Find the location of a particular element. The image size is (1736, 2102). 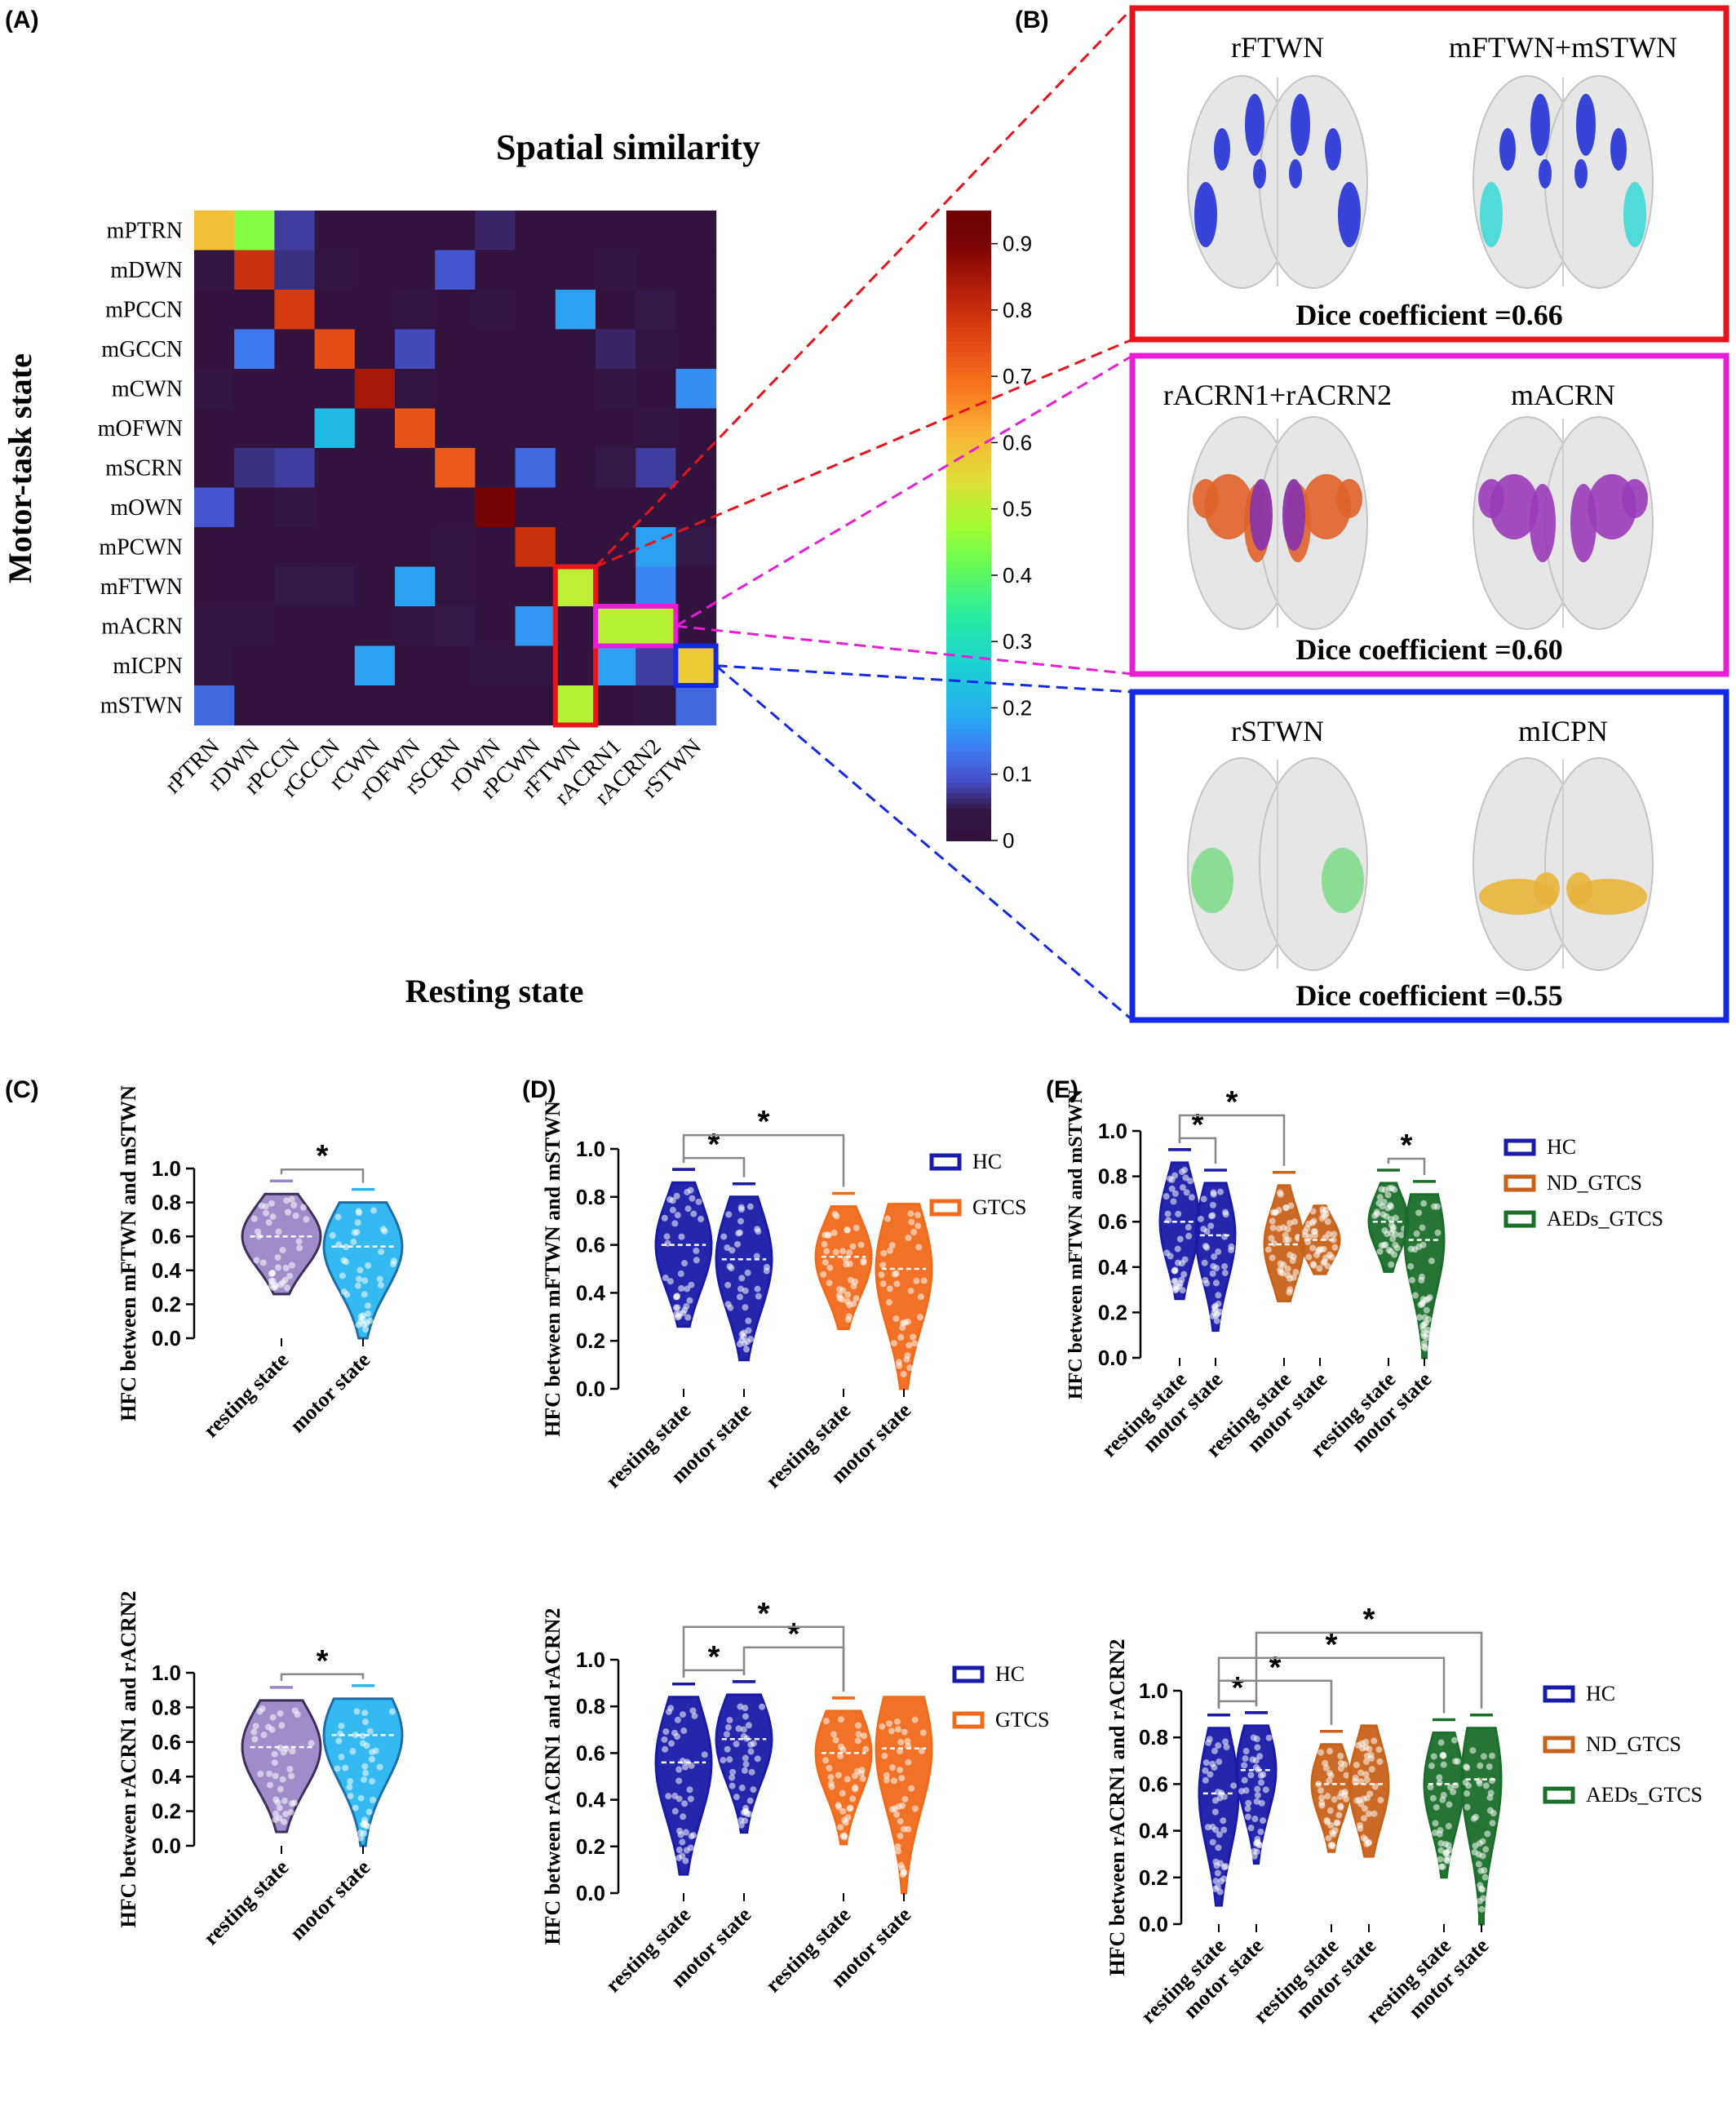

significance-bracket is located at coordinates (763, 1658).